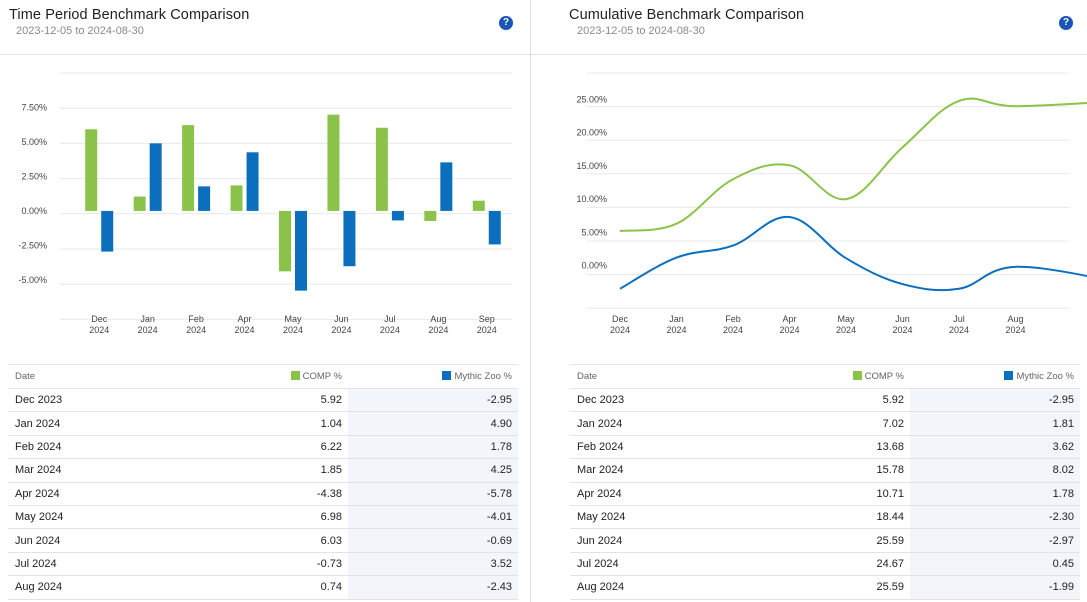 The height and width of the screenshot is (602, 1087). I want to click on table-row: Apr 2024 10.71 1.78, so click(825, 494).